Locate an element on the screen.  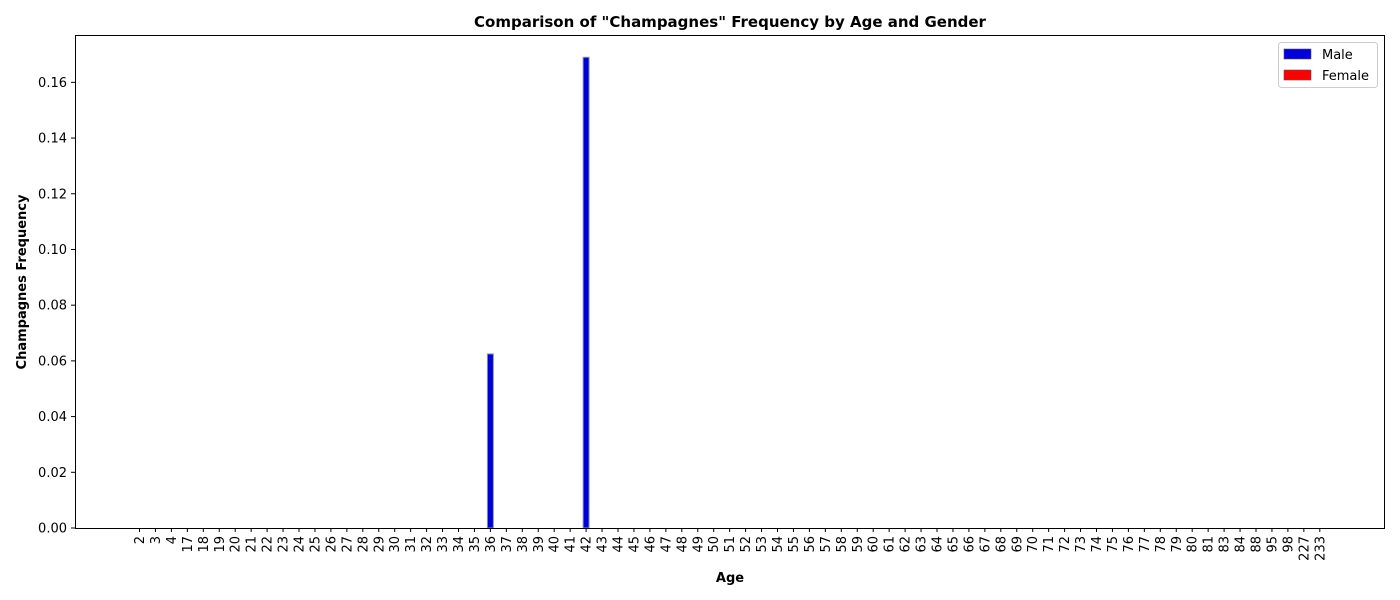
x-tick-label: 40 is located at coordinates (555, 544).